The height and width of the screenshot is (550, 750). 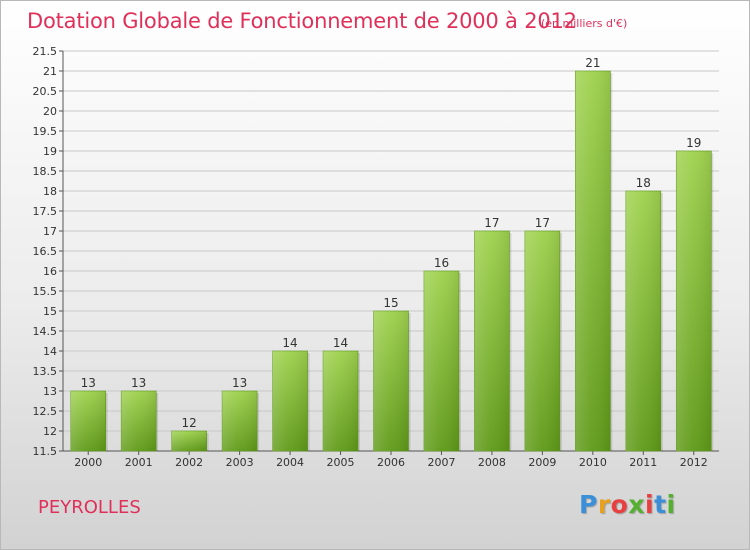 What do you see at coordinates (240, 462) in the screenshot?
I see `x-tick-label-2003: 2003` at bounding box center [240, 462].